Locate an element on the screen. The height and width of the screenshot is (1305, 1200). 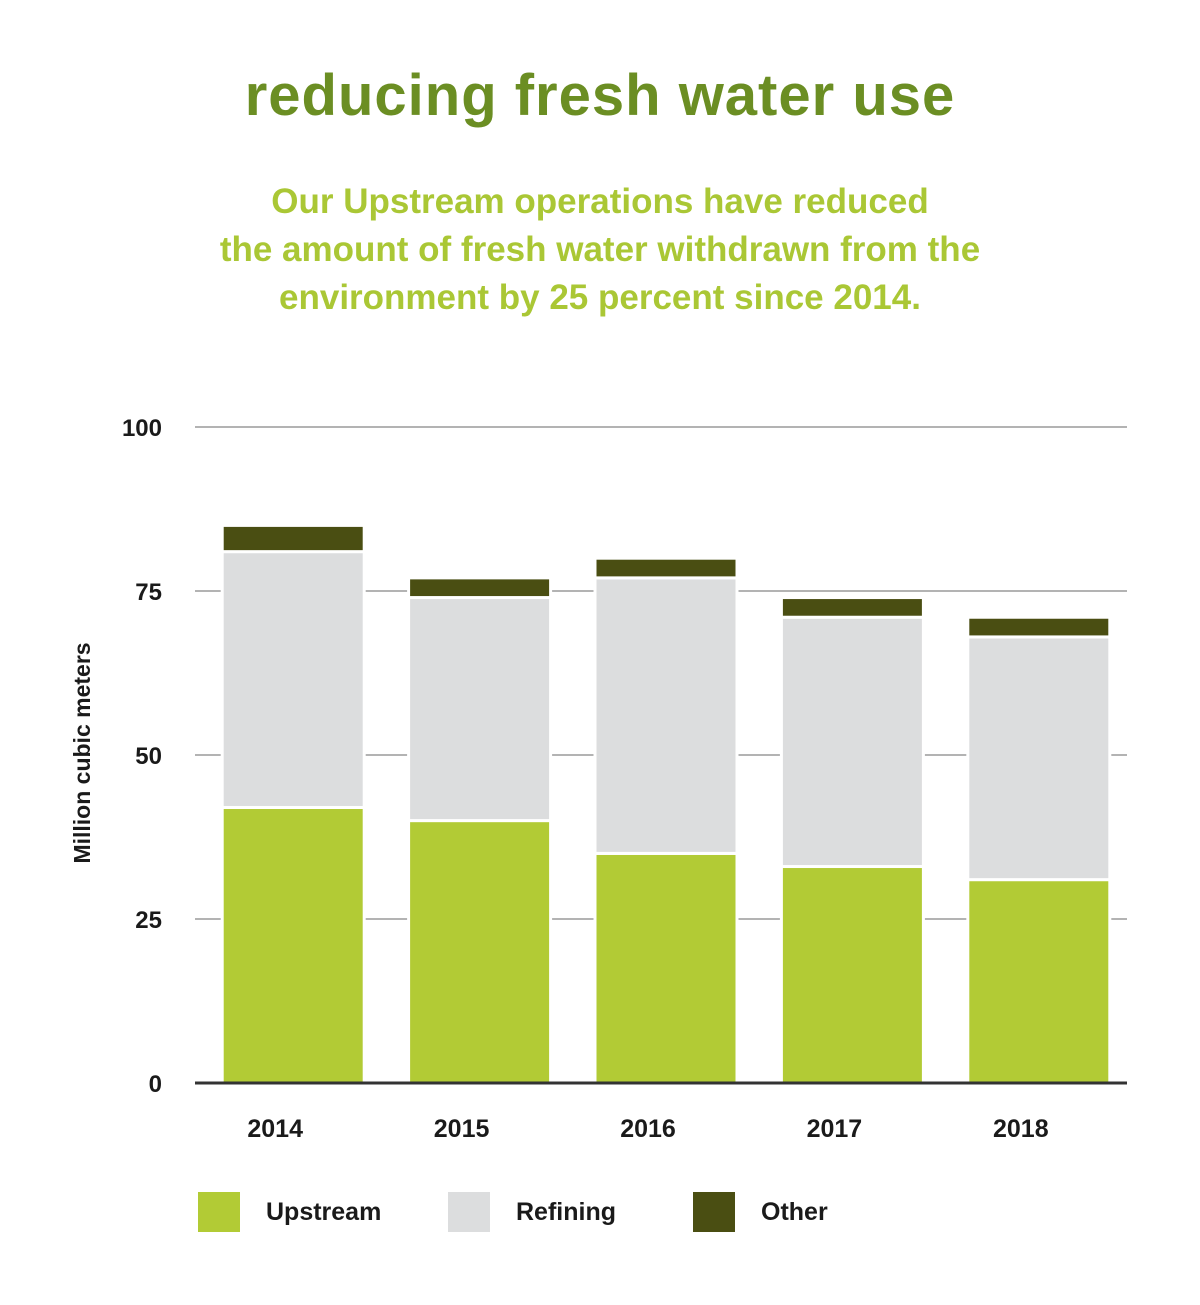
legend-label-other: Other is located at coordinates (794, 1211).